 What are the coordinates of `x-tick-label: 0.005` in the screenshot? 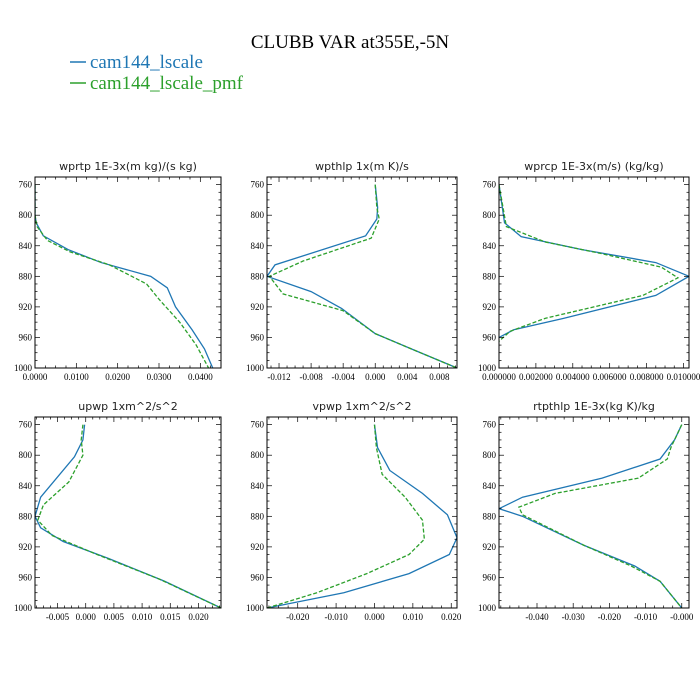 It's located at (114, 617).